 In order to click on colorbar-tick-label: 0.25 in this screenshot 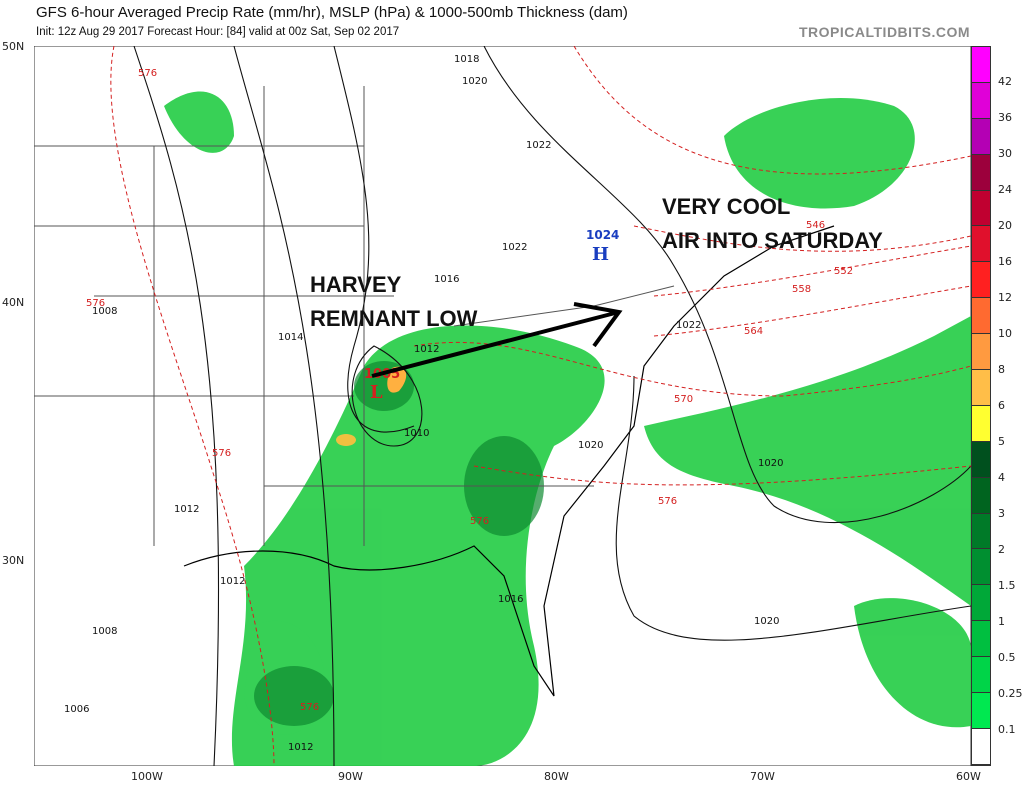, I will do `click(1010, 693)`.